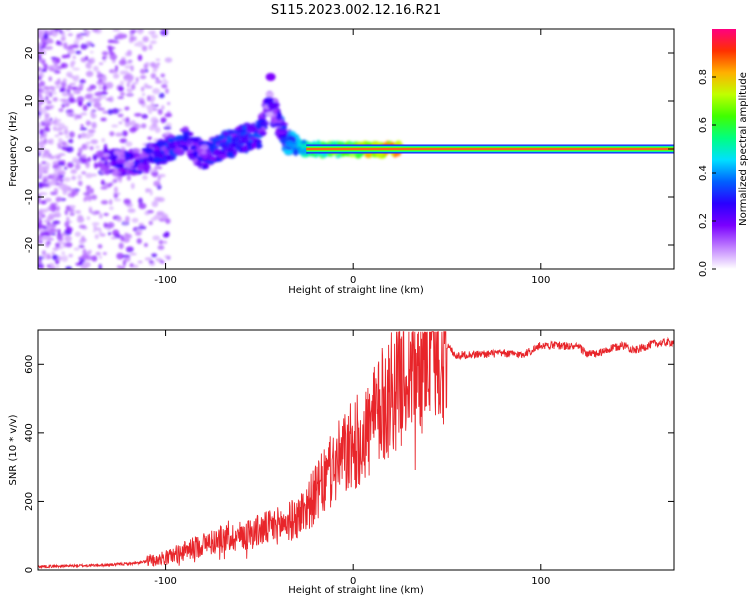 Image resolution: width=750 pixels, height=600 pixels. What do you see at coordinates (29, 501) in the screenshot?
I see `y-tick-label: 200` at bounding box center [29, 501].